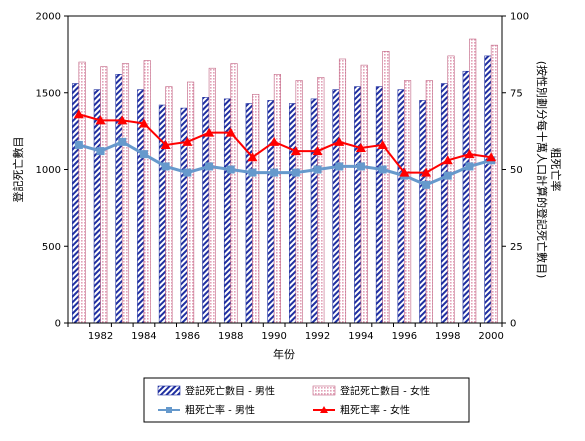 Image resolution: width=585 pixels, height=441 pixels. Describe the element at coordinates (375, 410) in the screenshot. I see `legend-label: 粗死亡率 - 女性` at that location.